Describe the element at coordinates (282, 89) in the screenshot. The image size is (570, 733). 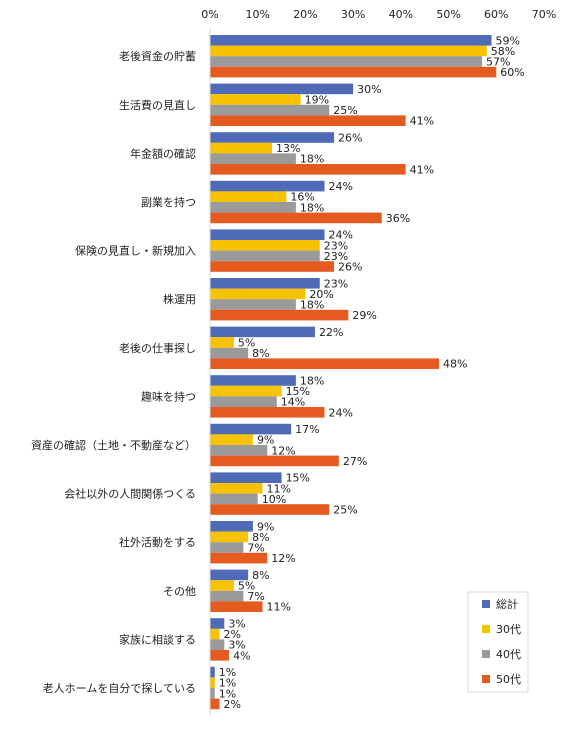
I see `bar-総計-1` at that location.